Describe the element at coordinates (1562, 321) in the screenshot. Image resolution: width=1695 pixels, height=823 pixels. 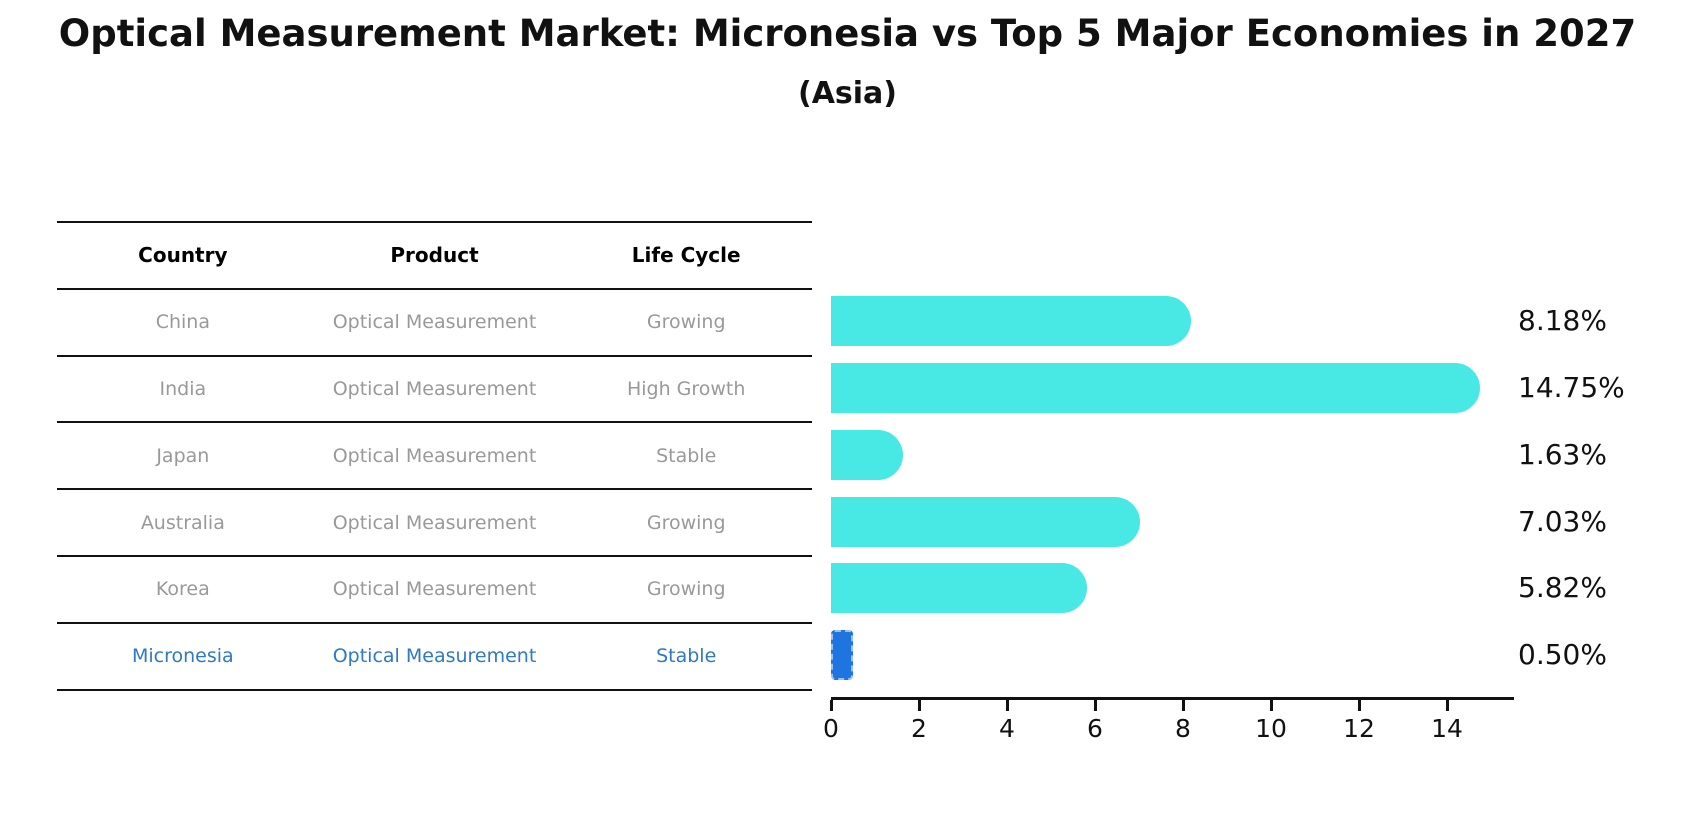
I see `value-label: 8.18%` at that location.